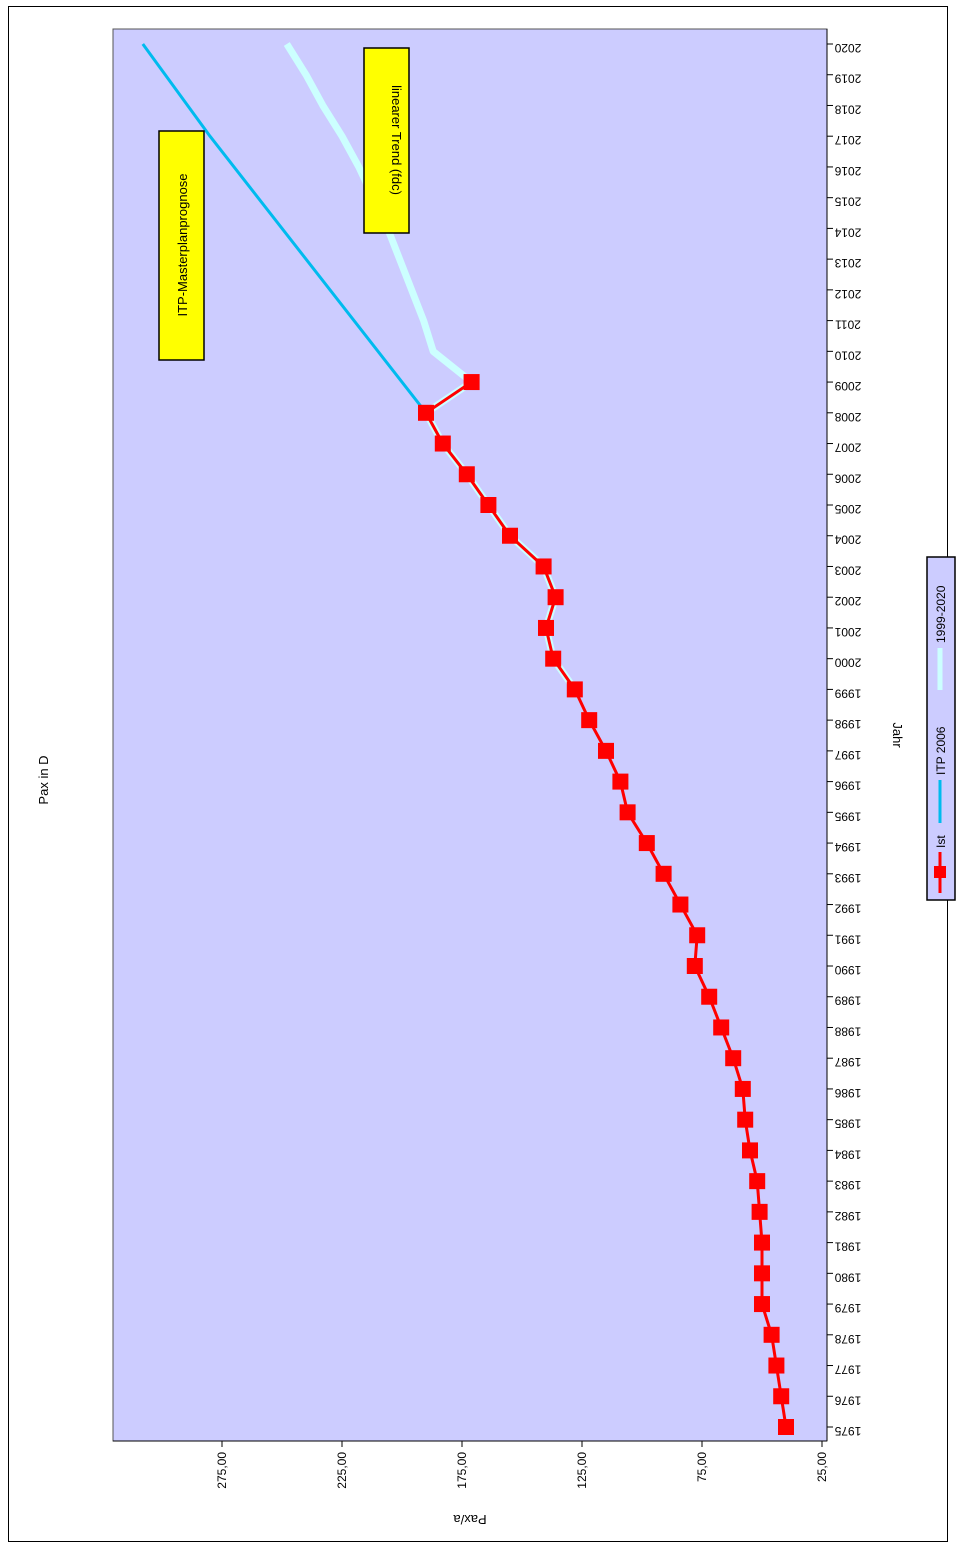 The width and height of the screenshot is (957, 1548). I want to click on annotation-itp-masterplan: ITP-Masterplanprognose, so click(181, 245).